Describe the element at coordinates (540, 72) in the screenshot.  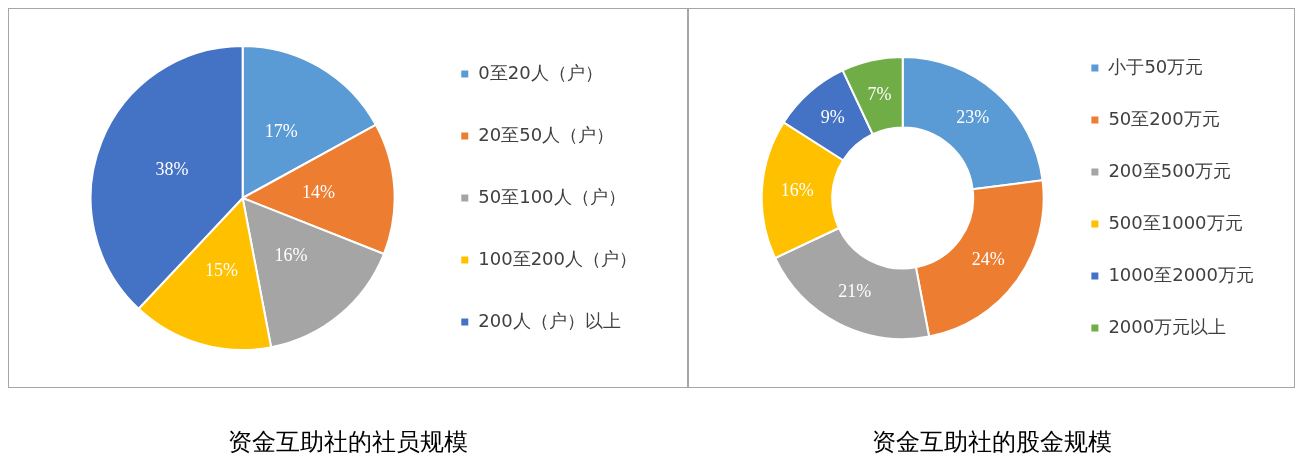
I see `legend-label: 0至20人（户）` at that location.